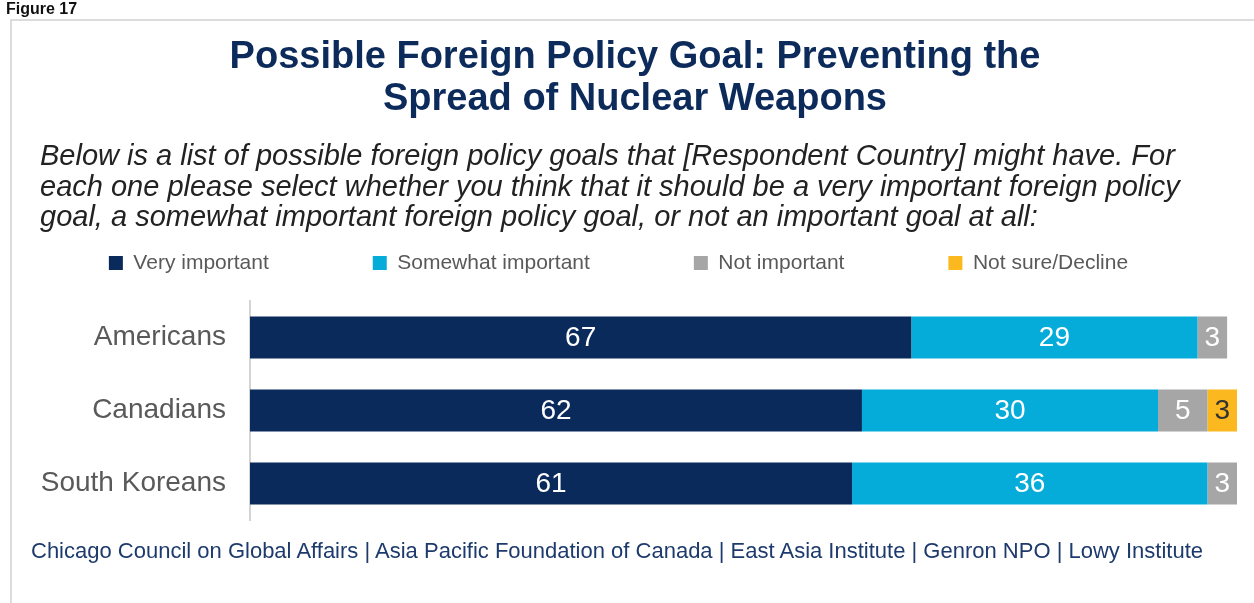 The image size is (1254, 603). Describe the element at coordinates (42, 9) in the screenshot. I see `caption: Figure 17` at that location.